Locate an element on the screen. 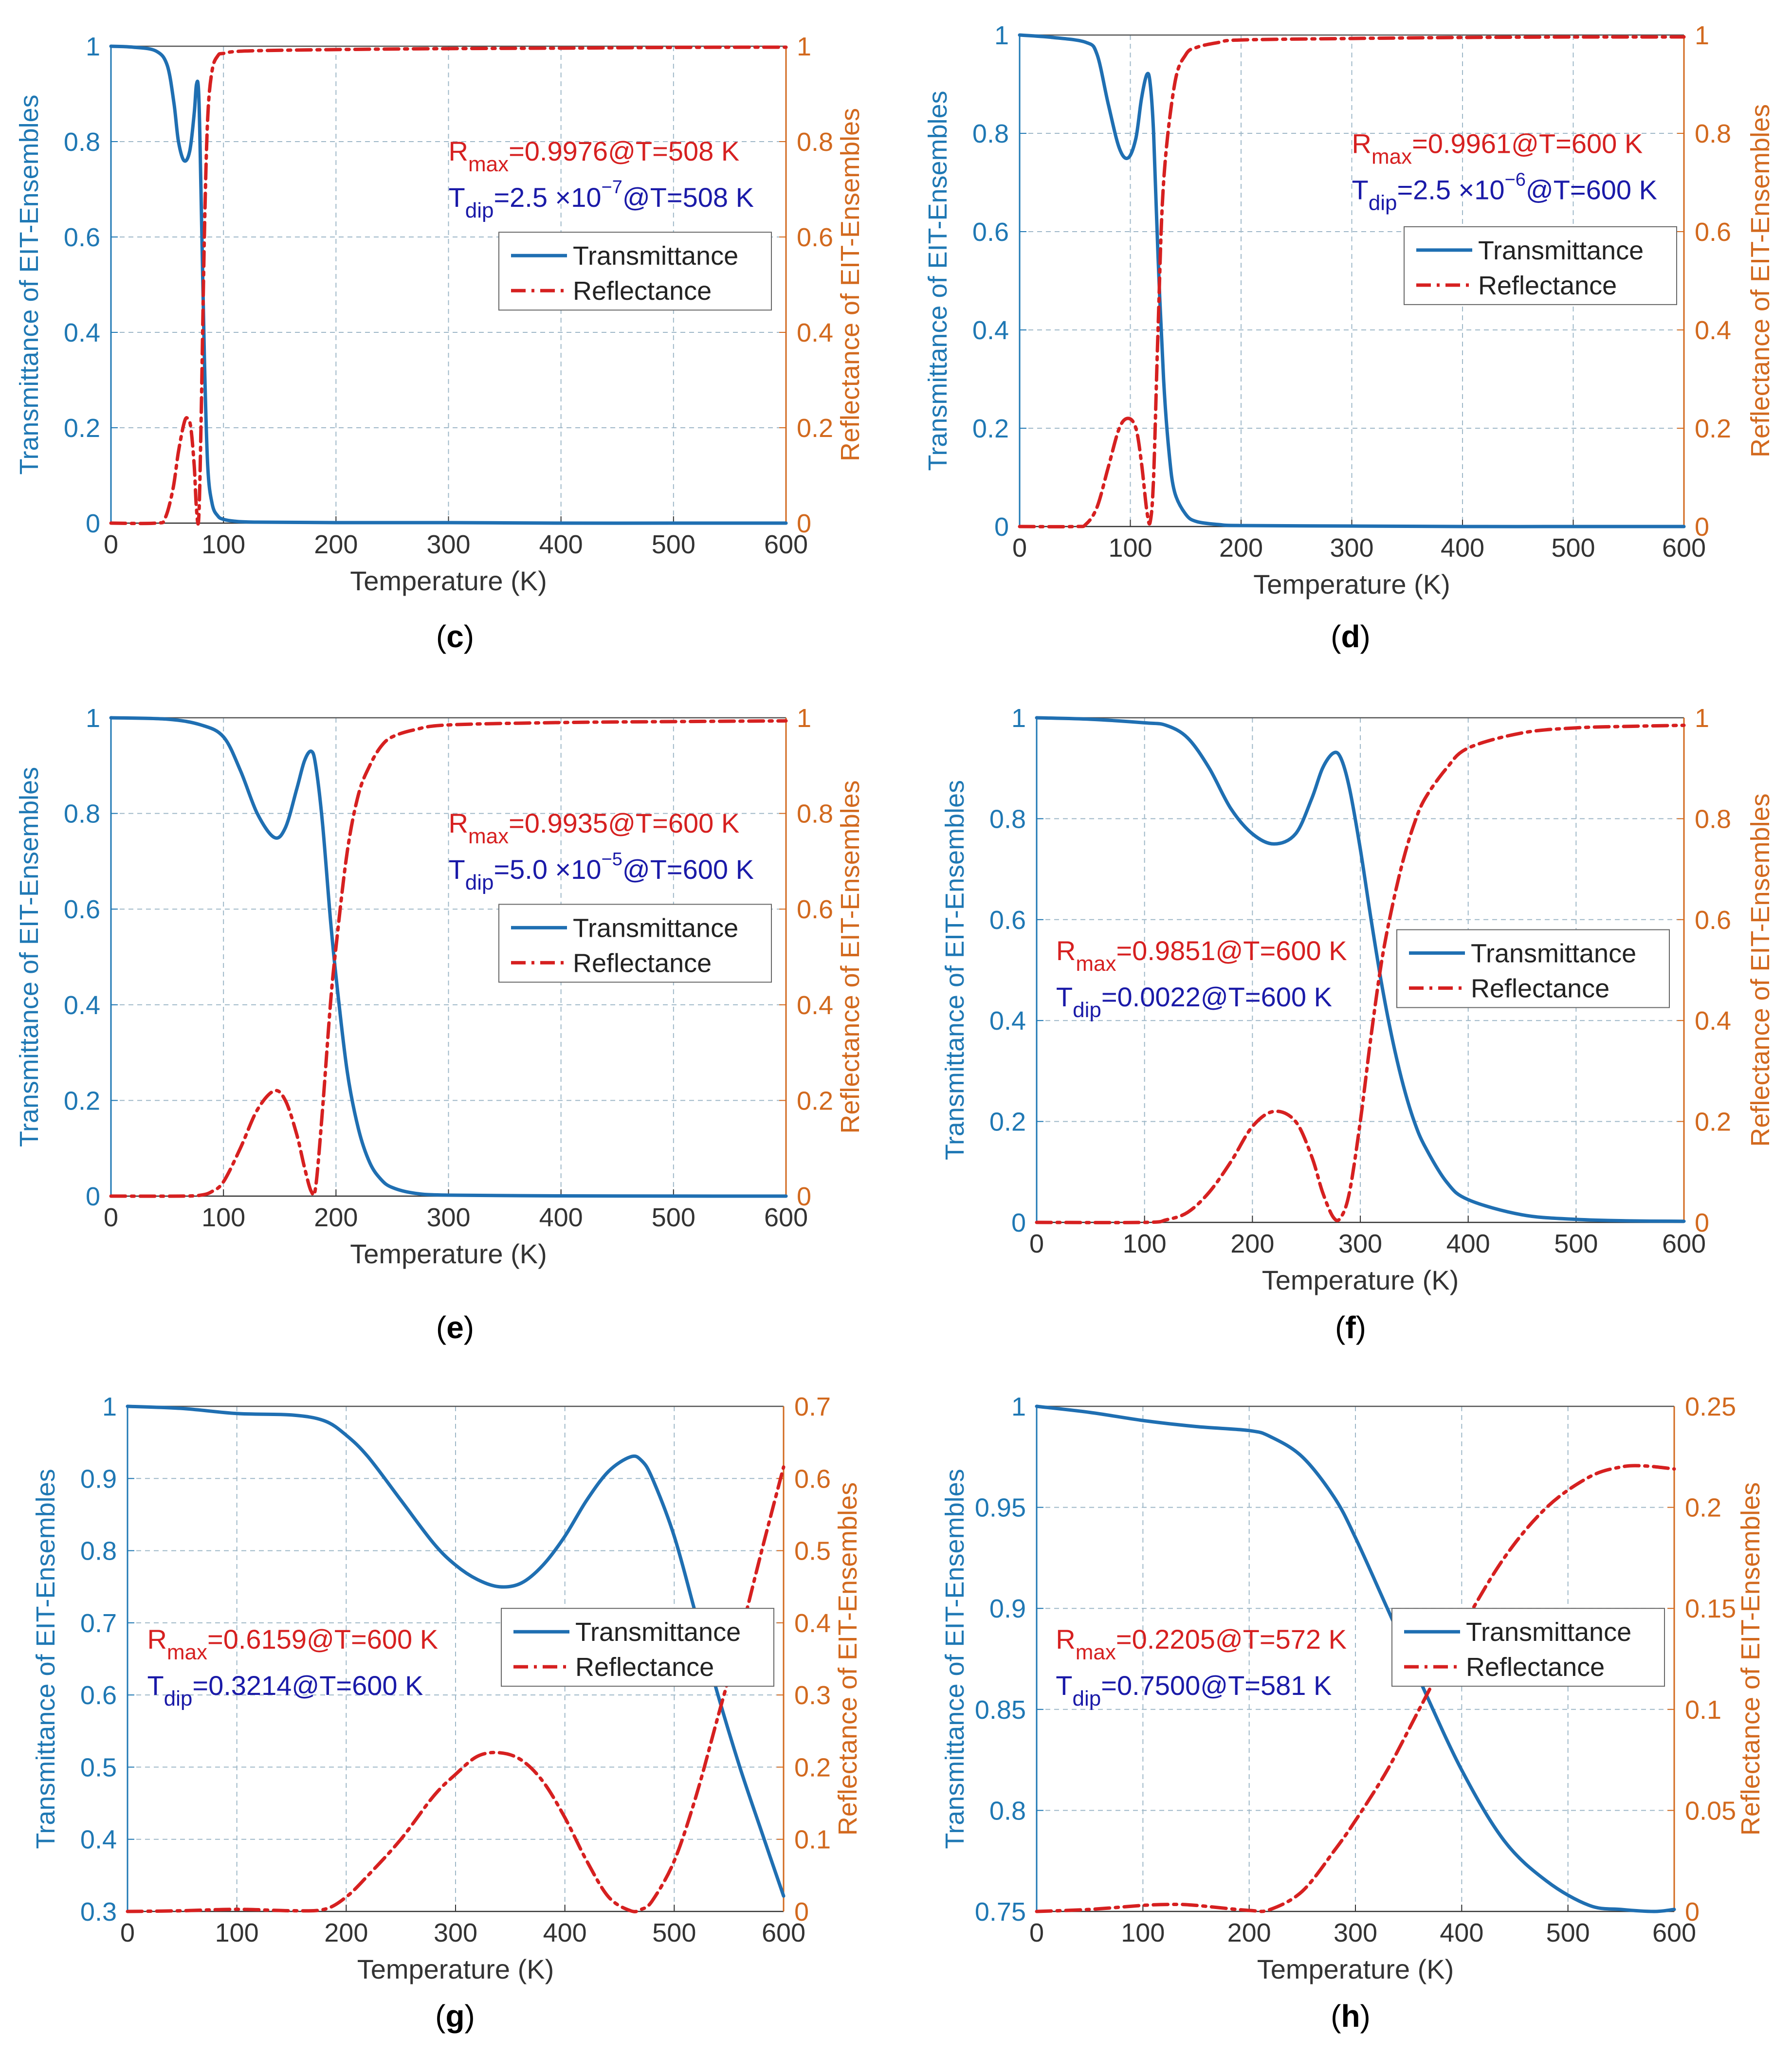 The height and width of the screenshot is (2055, 1792). y-tick-label: 0.5 is located at coordinates (98, 1767).